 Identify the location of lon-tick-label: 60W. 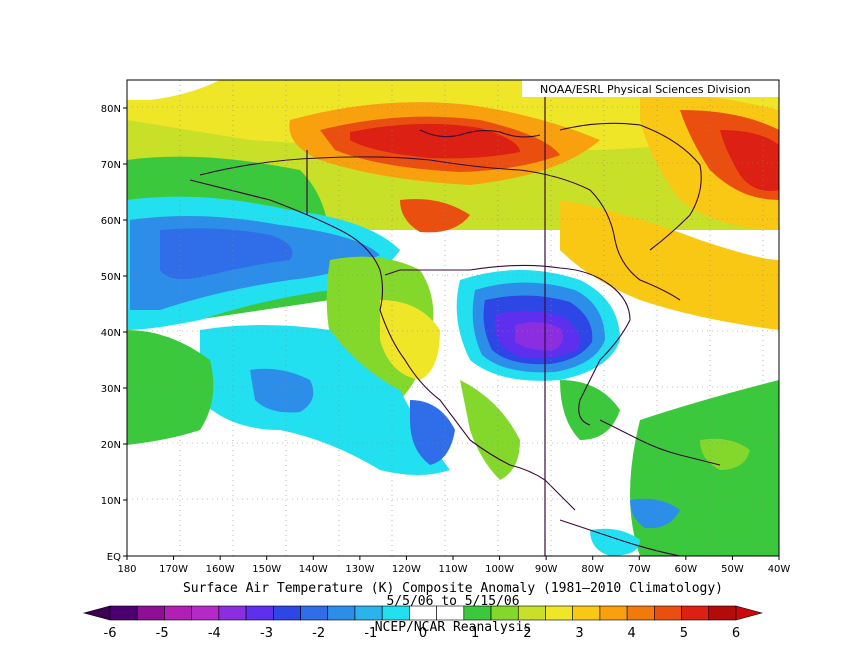
(686, 569).